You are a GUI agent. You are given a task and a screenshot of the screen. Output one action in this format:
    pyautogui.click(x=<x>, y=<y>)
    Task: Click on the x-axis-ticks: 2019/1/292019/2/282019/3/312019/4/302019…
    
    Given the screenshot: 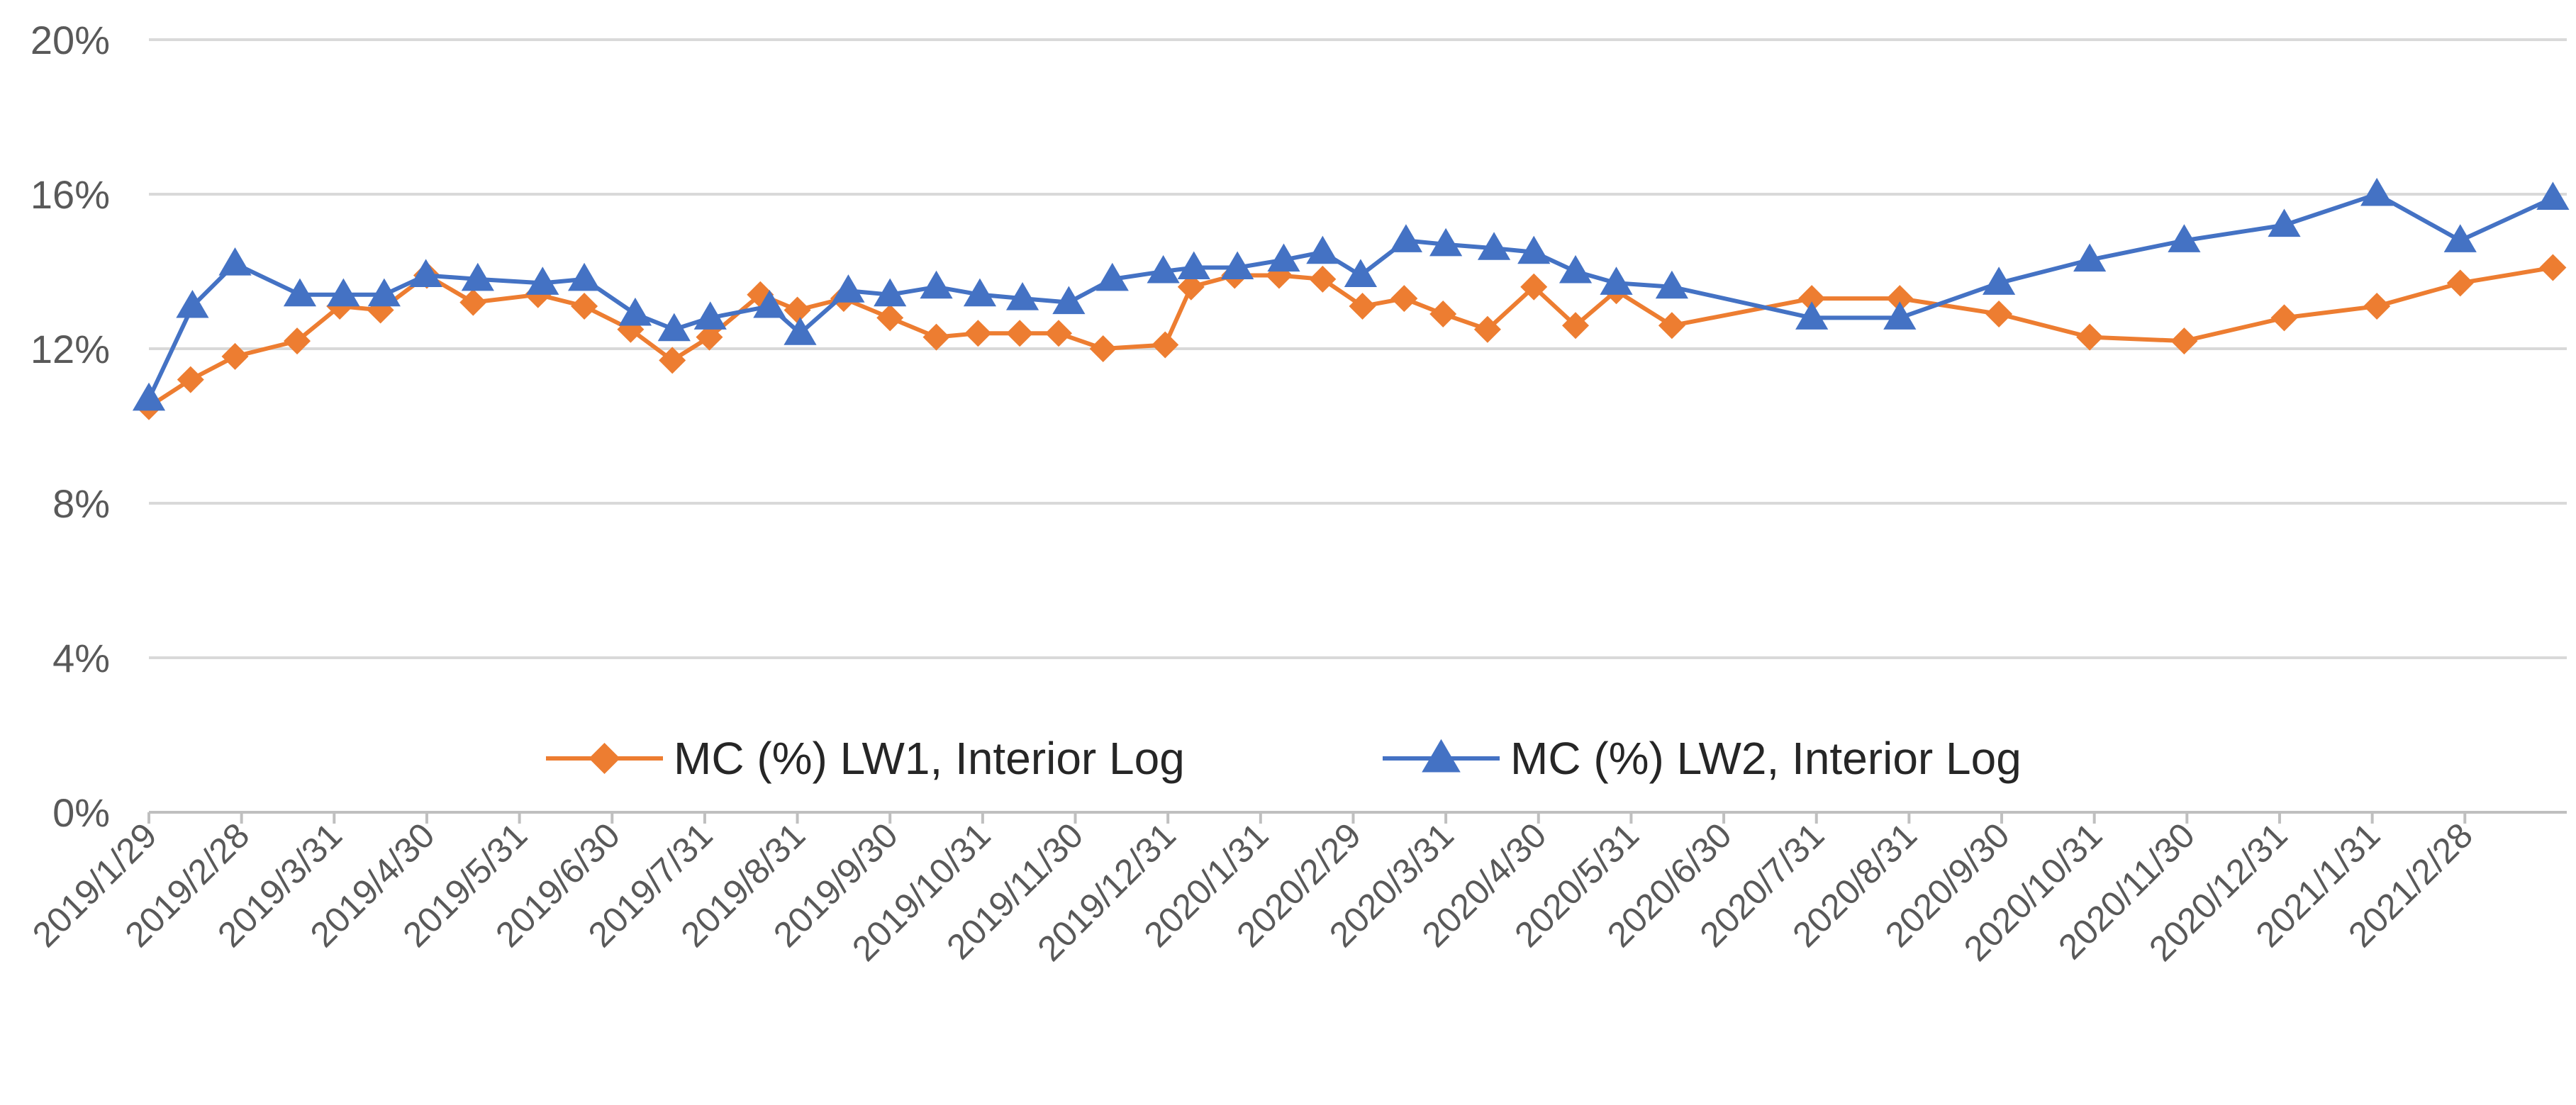 What is the action you would take?
    pyautogui.click(x=1252, y=890)
    